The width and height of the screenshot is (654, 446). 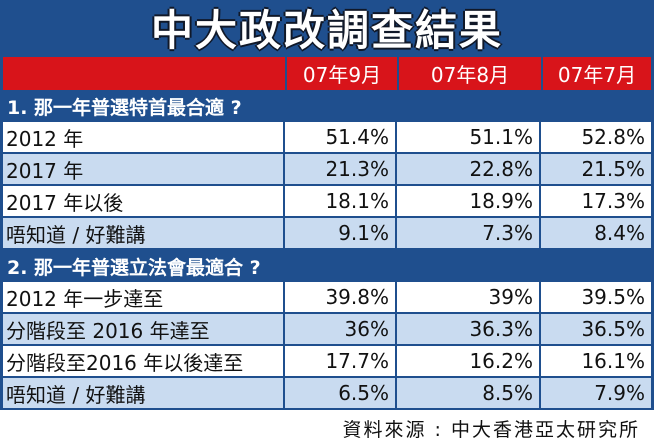 What do you see at coordinates (144, 73) in the screenshot?
I see `header-blank-cell` at bounding box center [144, 73].